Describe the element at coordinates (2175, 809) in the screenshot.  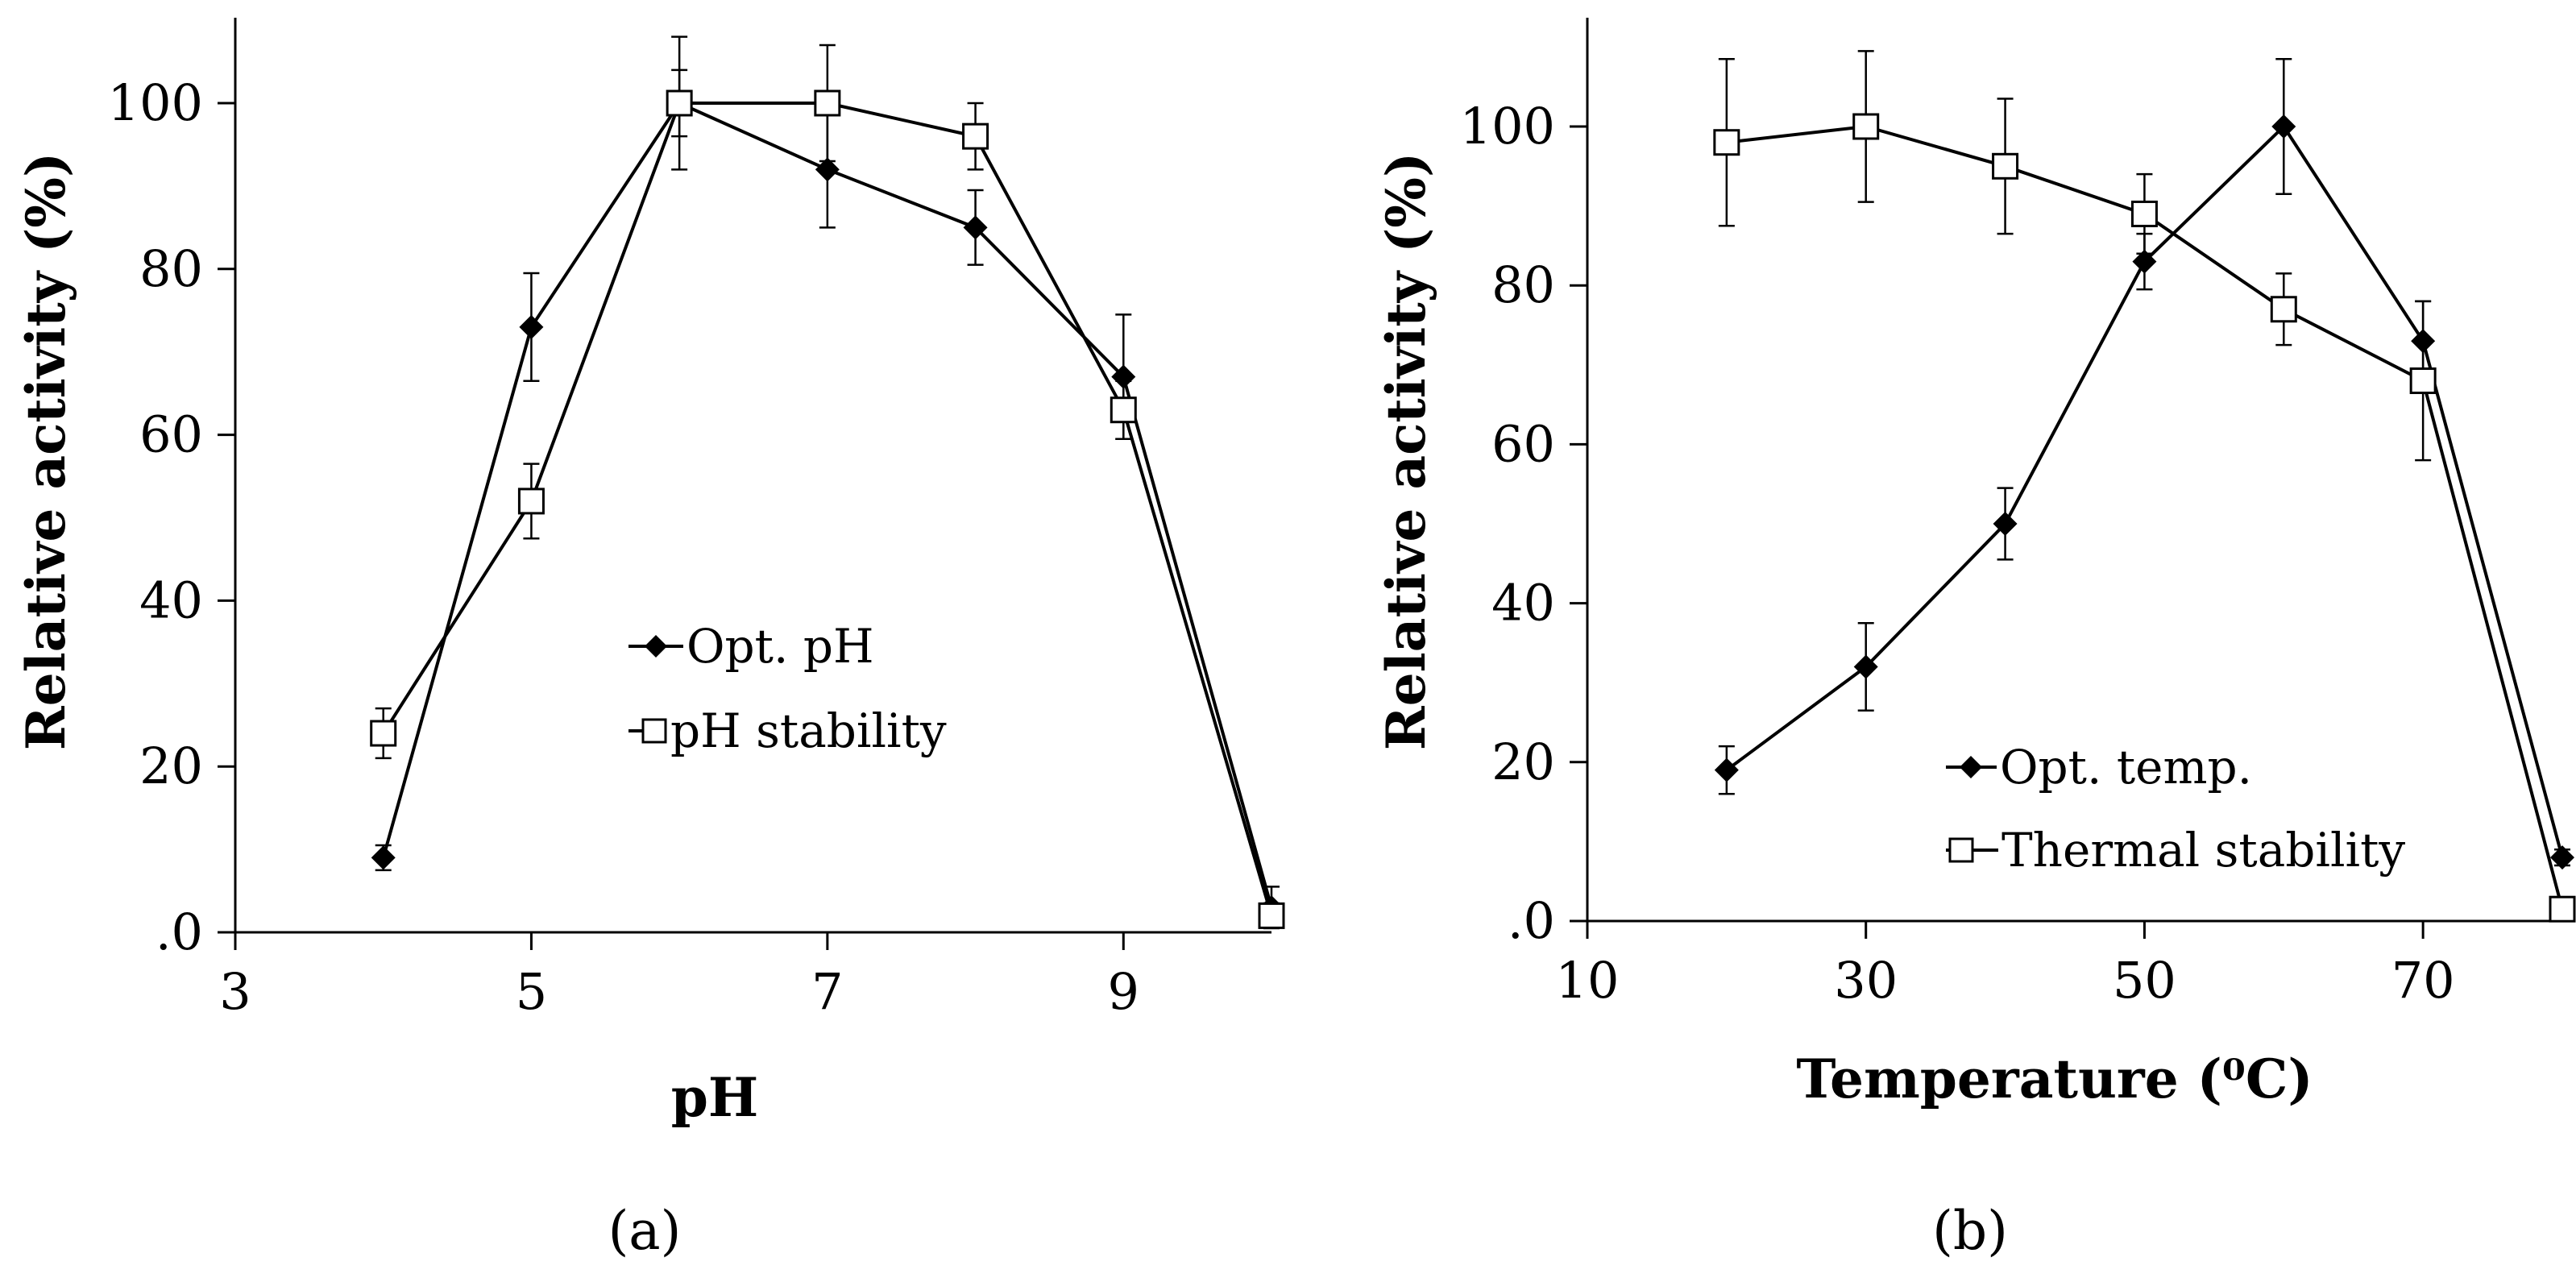
I see `panel-b-legend: Opt. temp. Thermal stability` at that location.